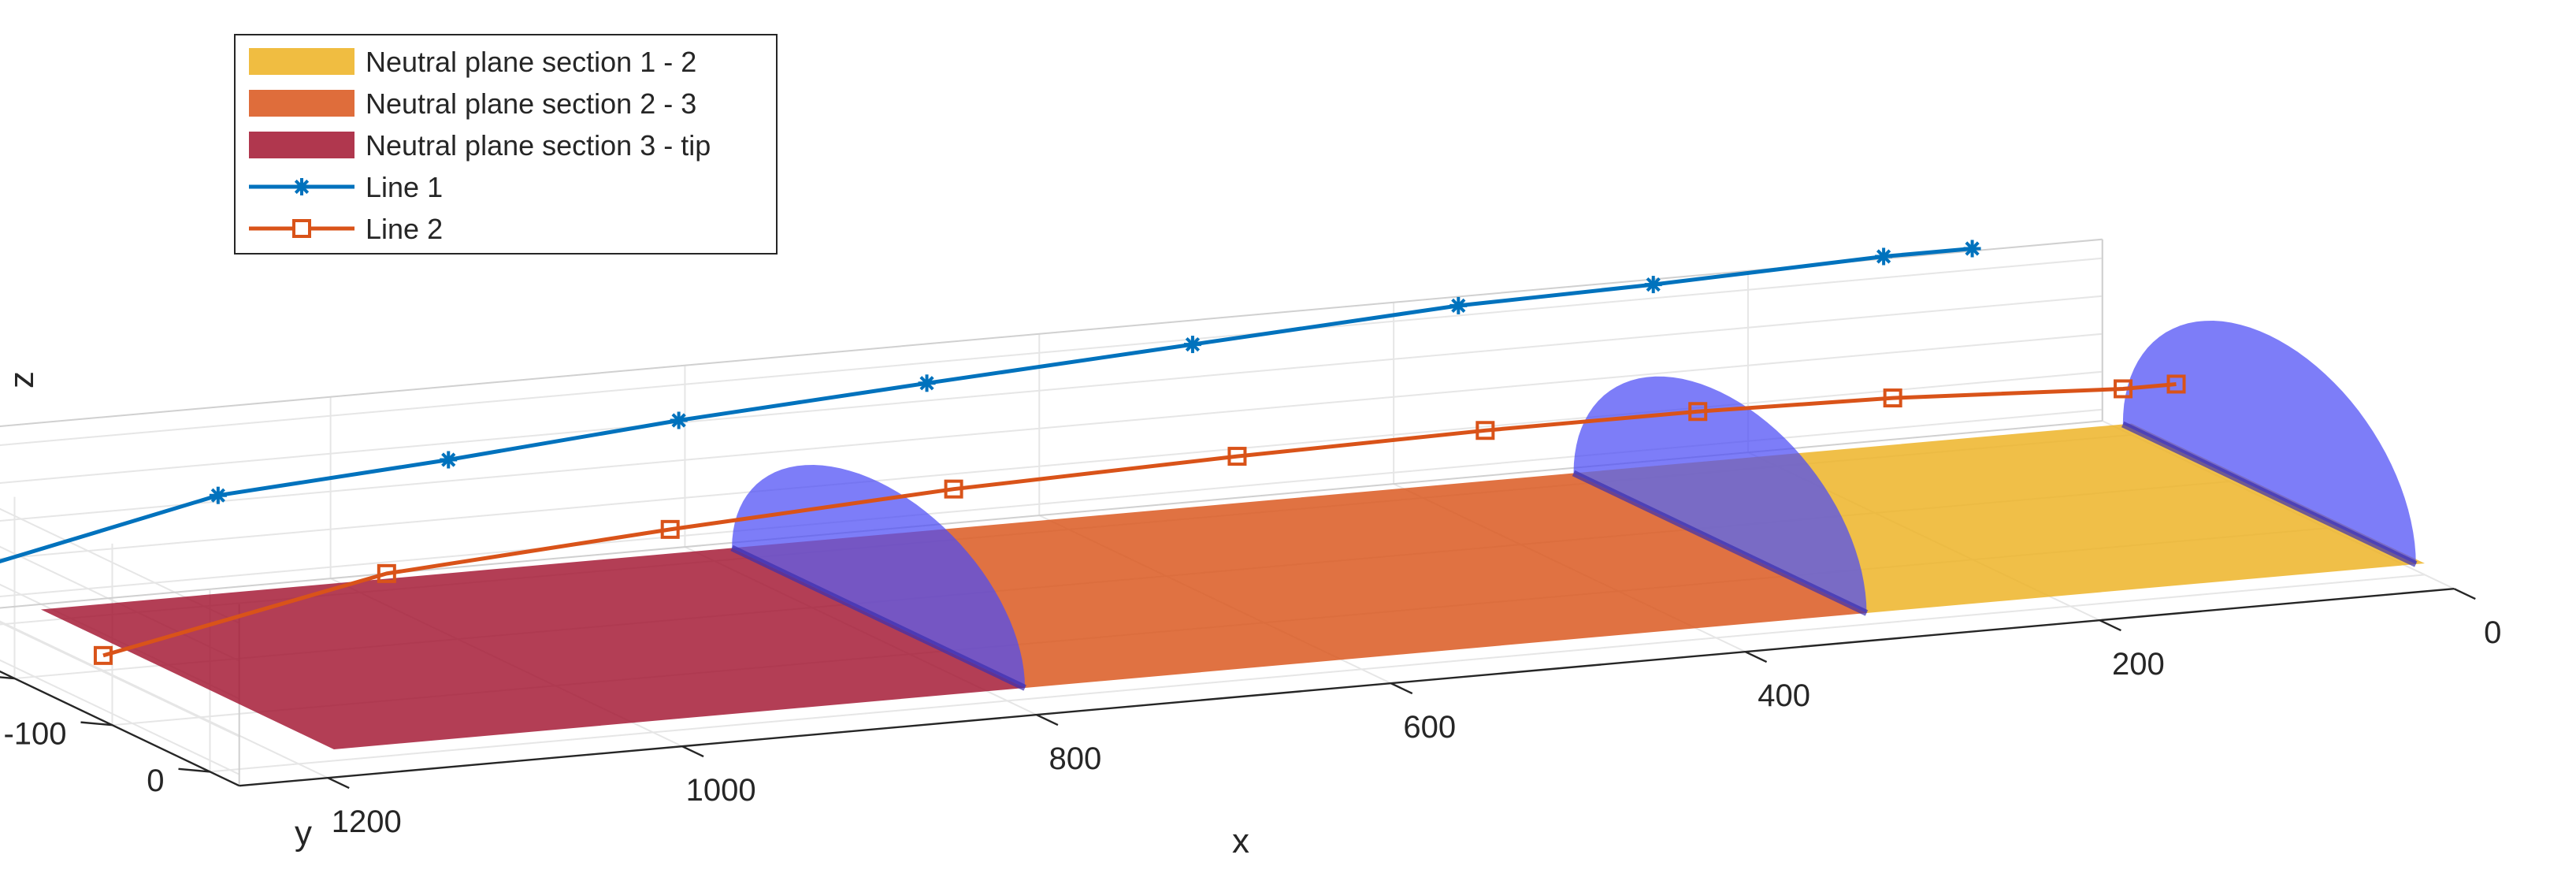  I want to click on legend-label: Neutral plane section 1 - 2, so click(531, 62).